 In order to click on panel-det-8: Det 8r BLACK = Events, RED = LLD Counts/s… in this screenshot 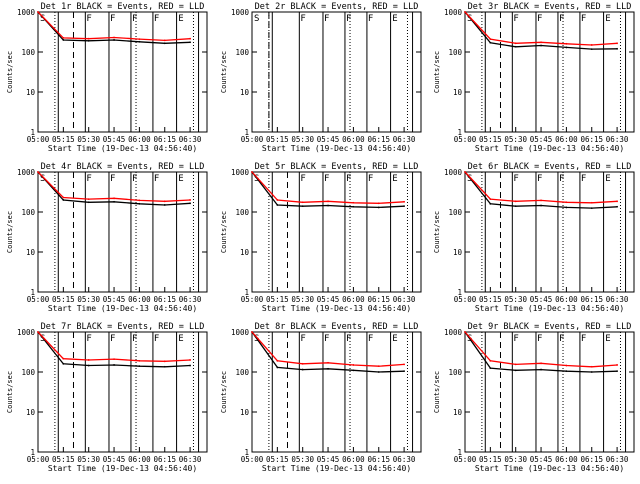, I will do `click(321, 397)`.